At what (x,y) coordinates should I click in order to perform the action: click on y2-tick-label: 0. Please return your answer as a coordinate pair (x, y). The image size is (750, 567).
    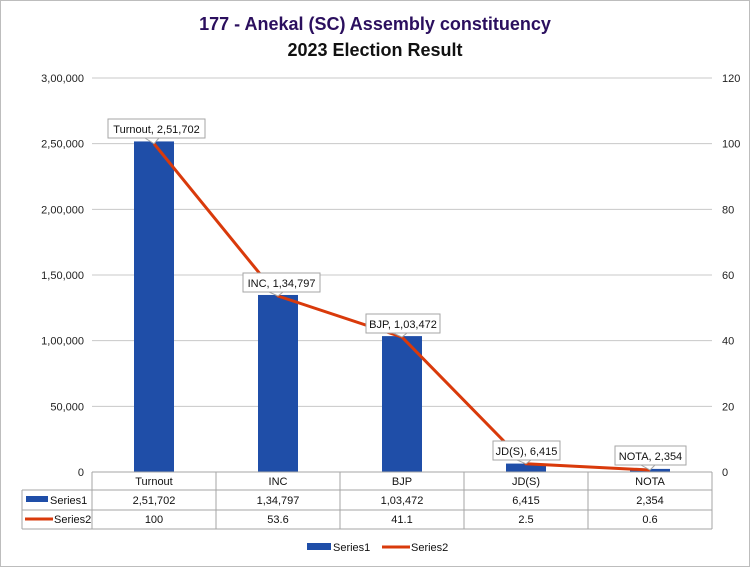
    Looking at the image, I should click on (725, 473).